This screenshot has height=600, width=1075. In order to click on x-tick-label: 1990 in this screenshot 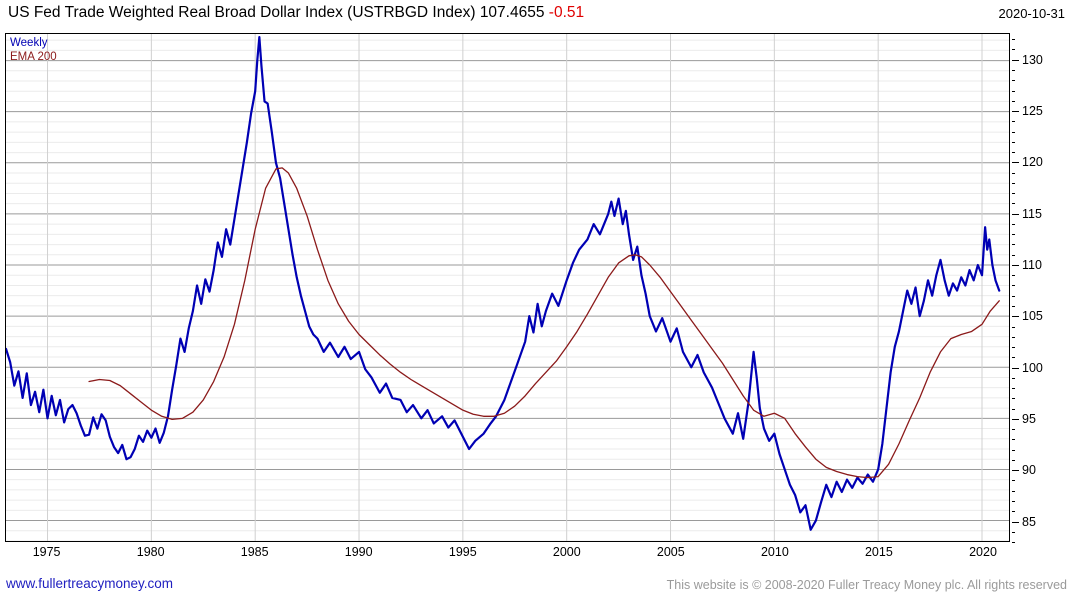, I will do `click(358, 552)`.